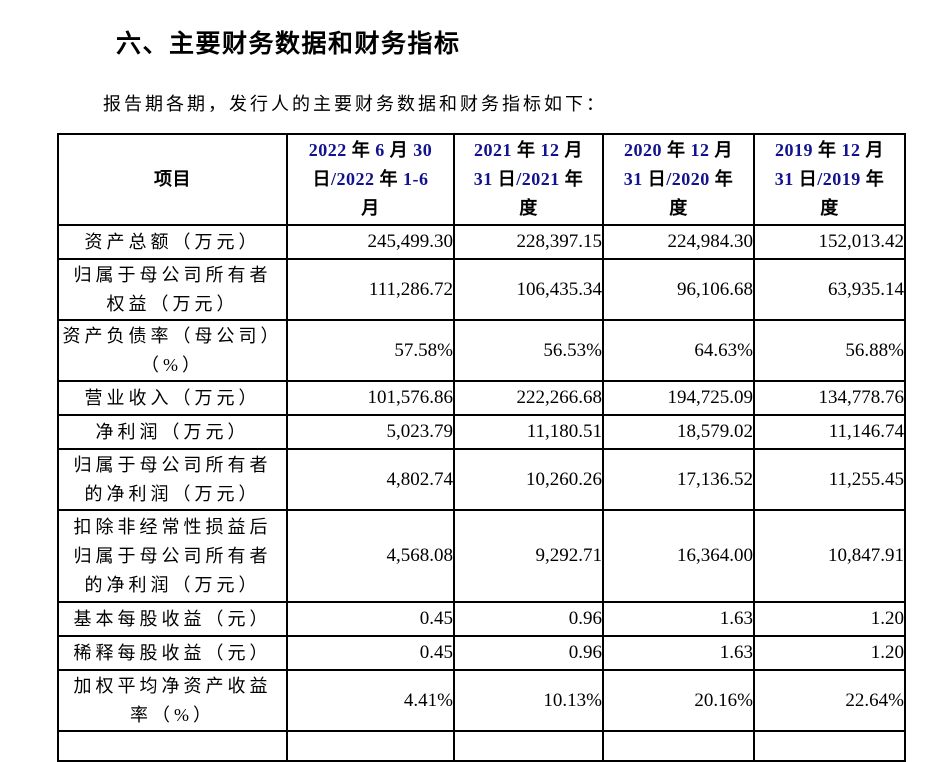  What do you see at coordinates (829, 242) in the screenshot?
I see `value-cell: 152,013.42` at bounding box center [829, 242].